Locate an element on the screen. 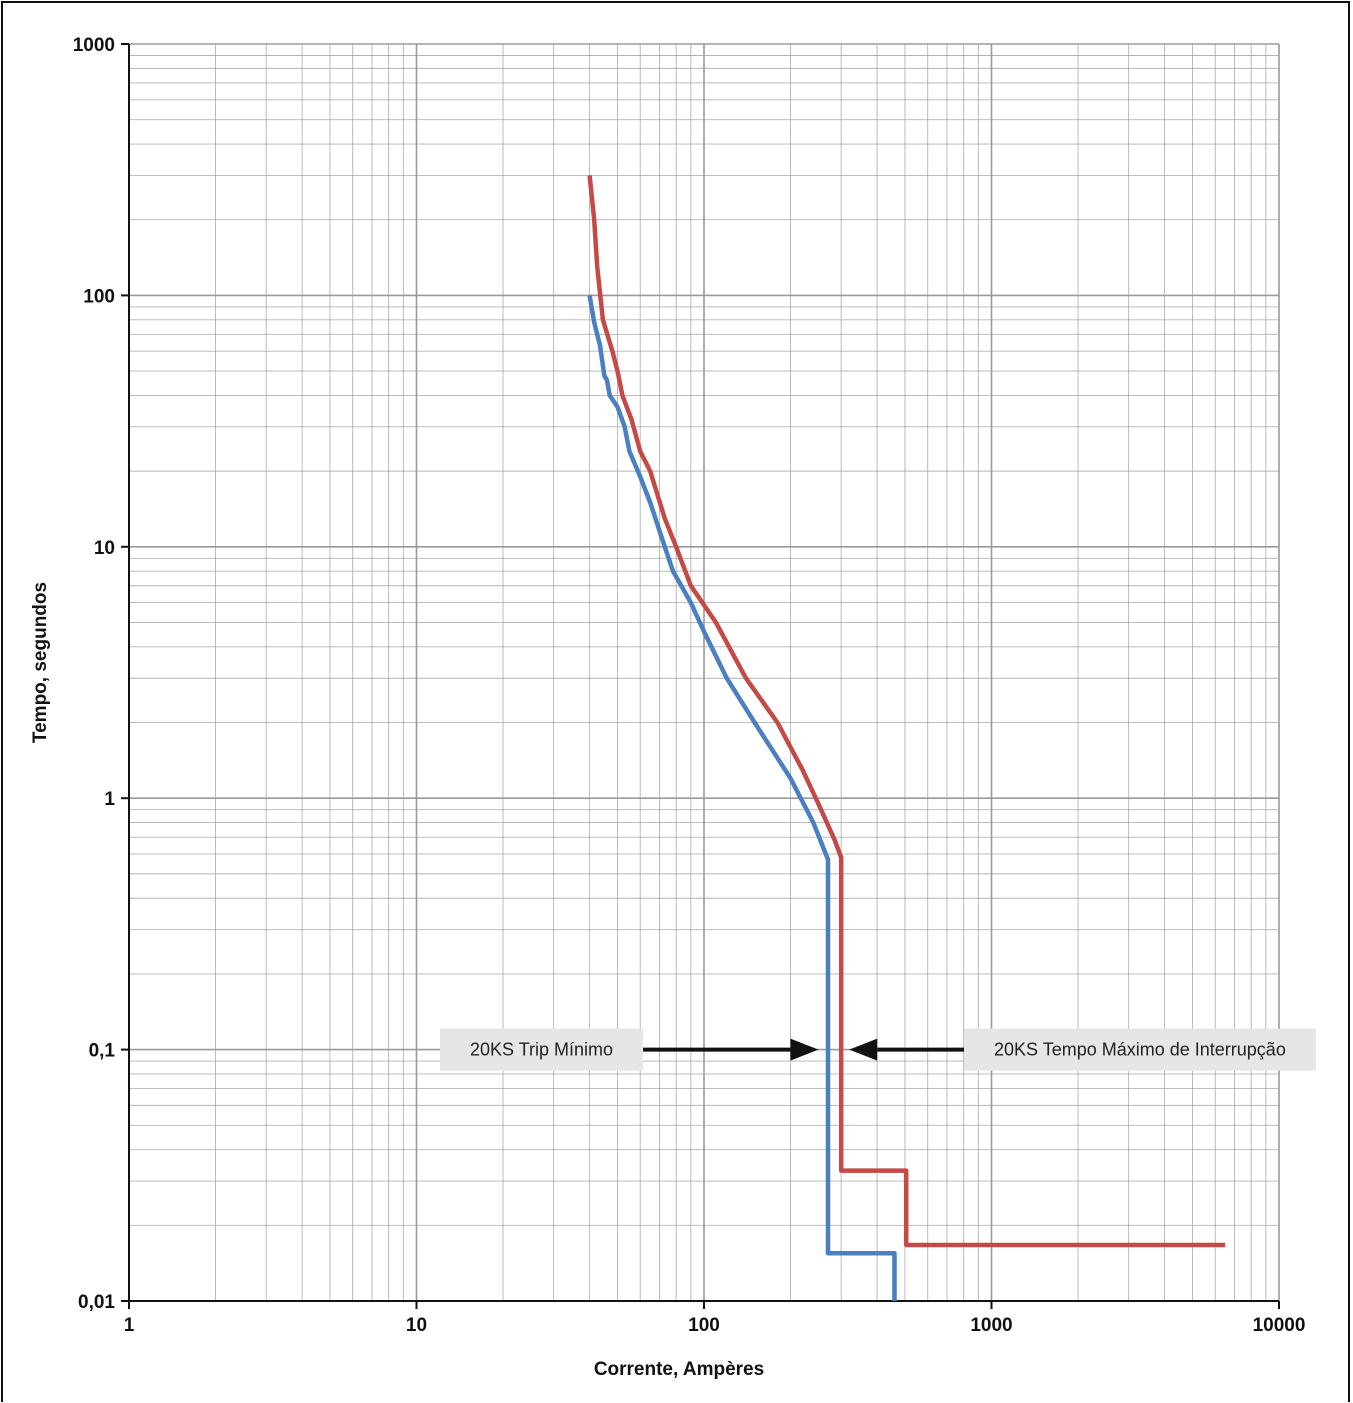  x-axis-title: Corrente, Ampères is located at coordinates (679, 1369).